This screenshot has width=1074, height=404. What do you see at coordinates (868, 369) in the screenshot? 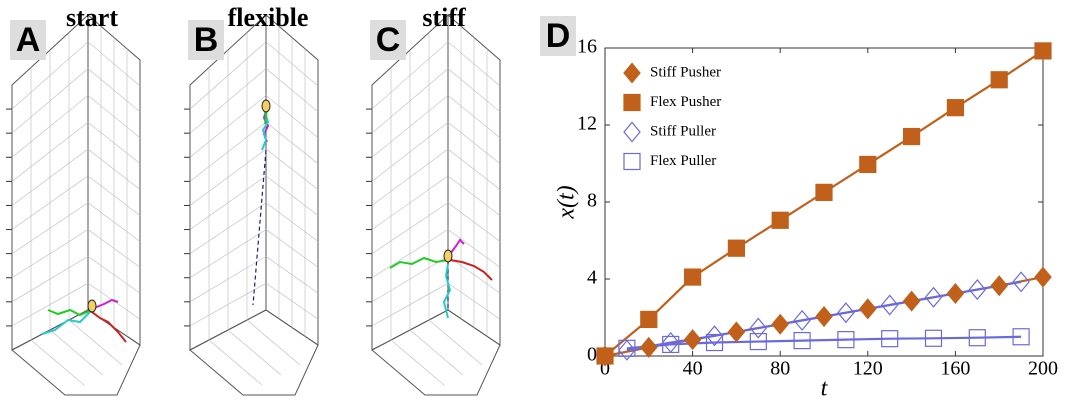
I see `x-tick-label: 120` at bounding box center [868, 369].